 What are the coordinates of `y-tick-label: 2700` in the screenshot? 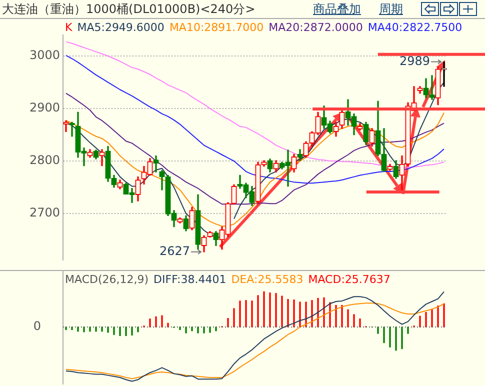 It's located at (44, 213).